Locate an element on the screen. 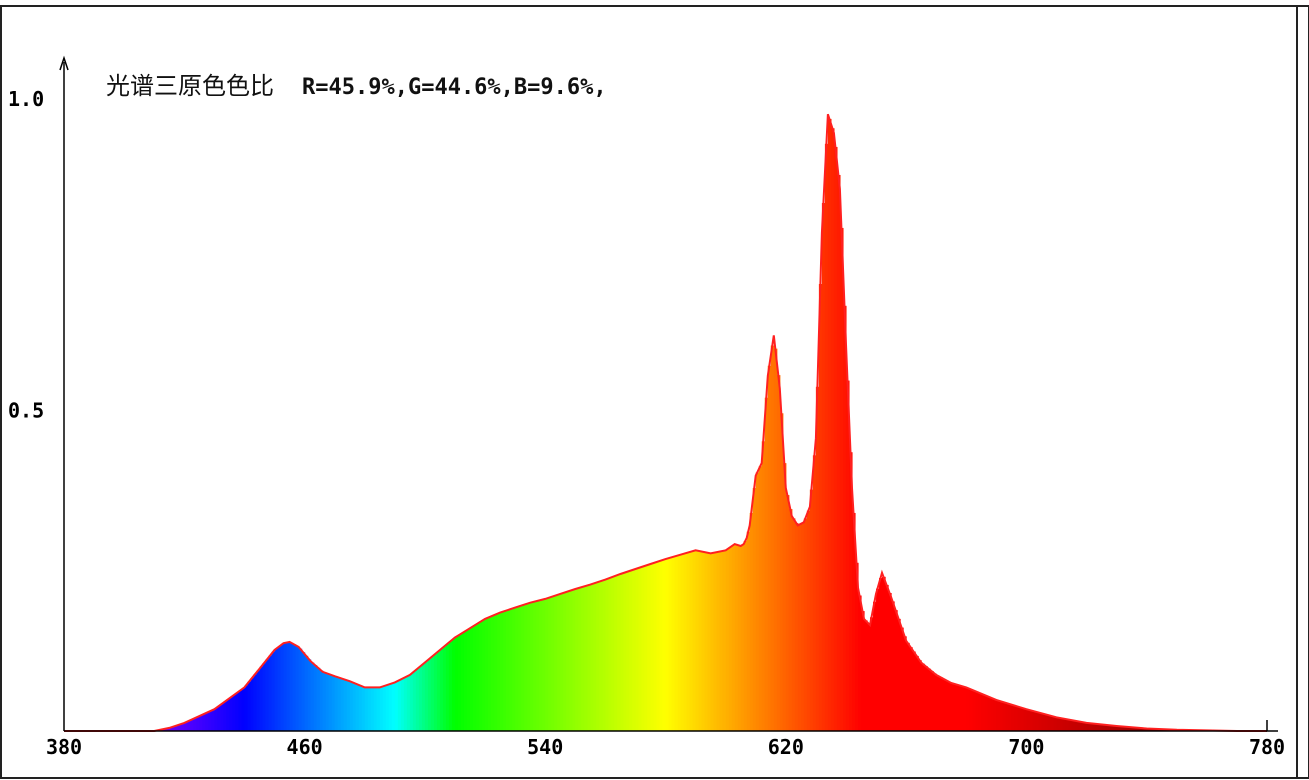 The image size is (1309, 780). x-tick-label: 380 is located at coordinates (64, 747).